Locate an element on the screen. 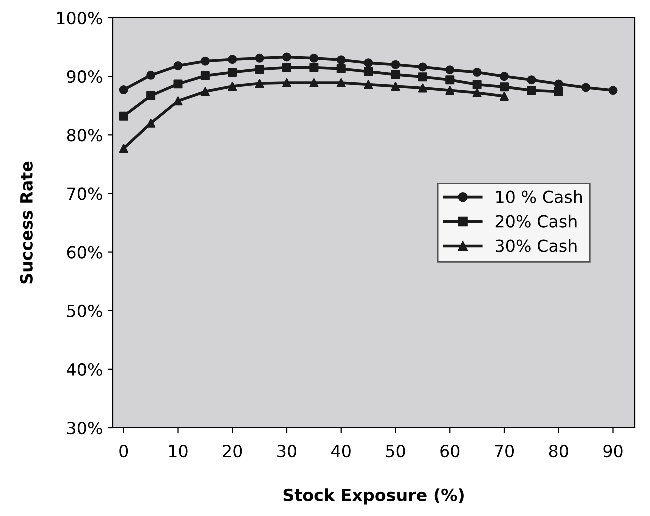  y-tick-label: 60% is located at coordinates (84, 252).